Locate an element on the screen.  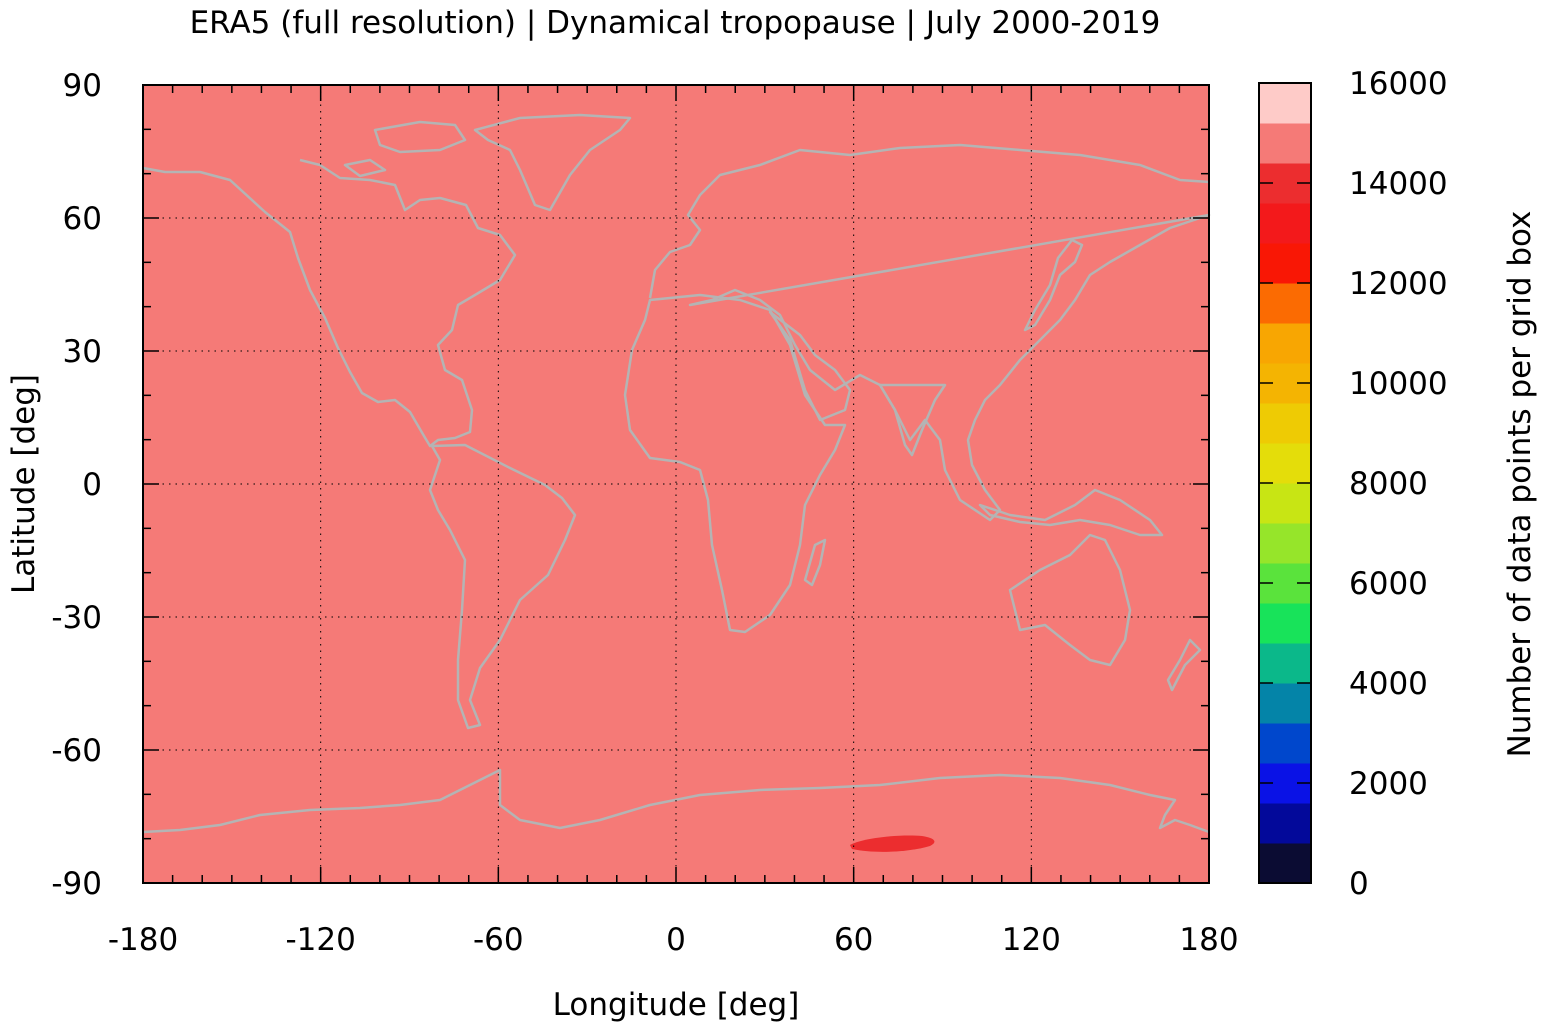
y-tick-label: -90 is located at coordinates (76, 884).